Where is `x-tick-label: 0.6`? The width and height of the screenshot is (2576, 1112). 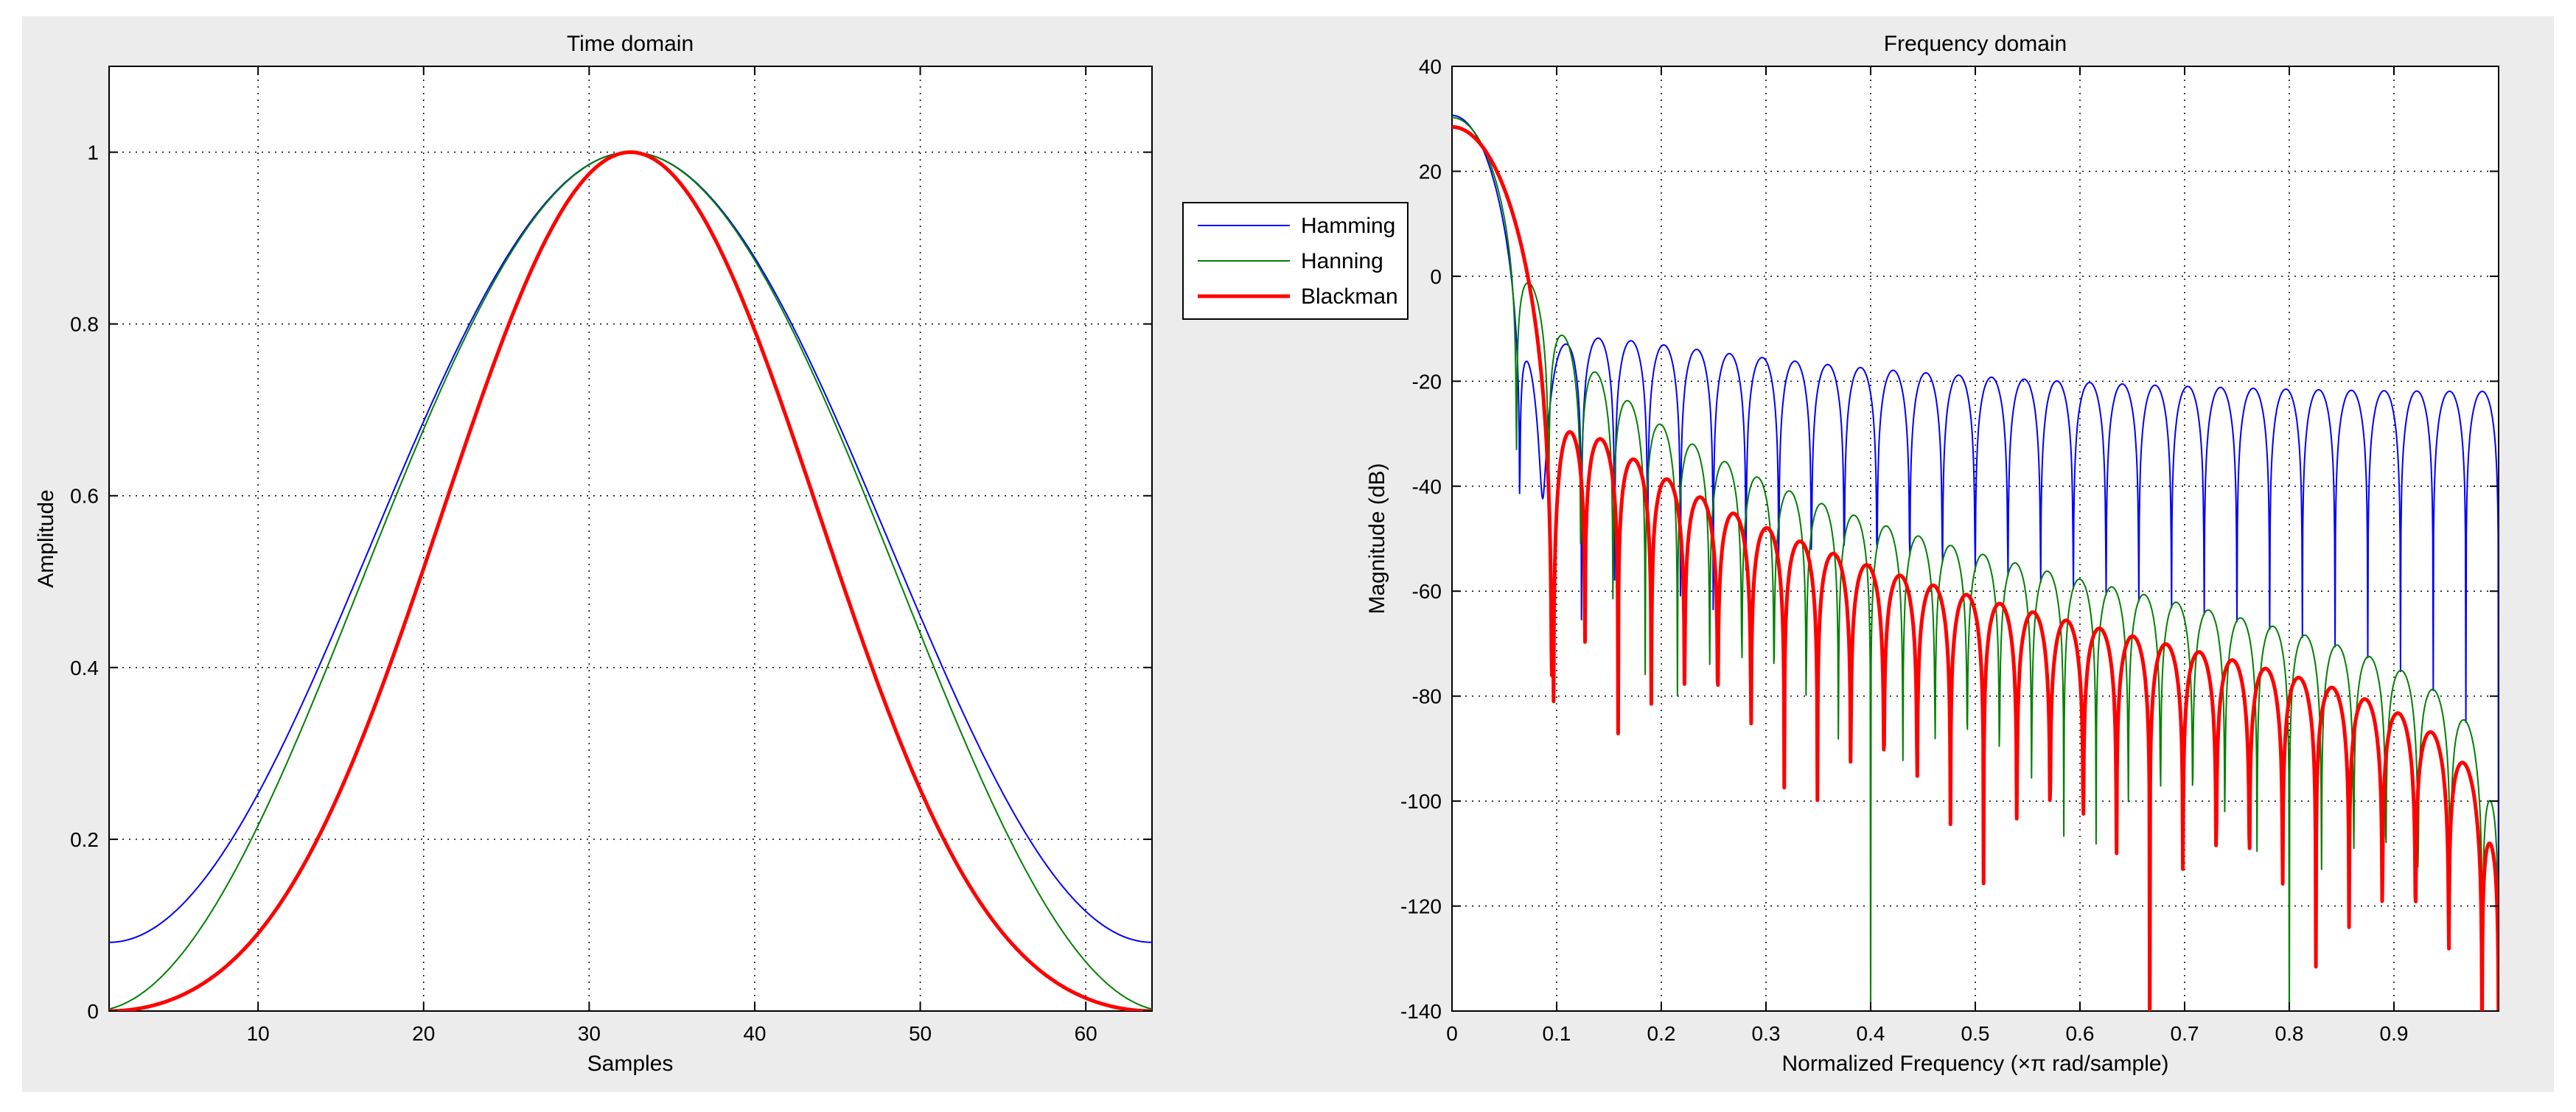 x-tick-label: 0.6 is located at coordinates (2080, 1033).